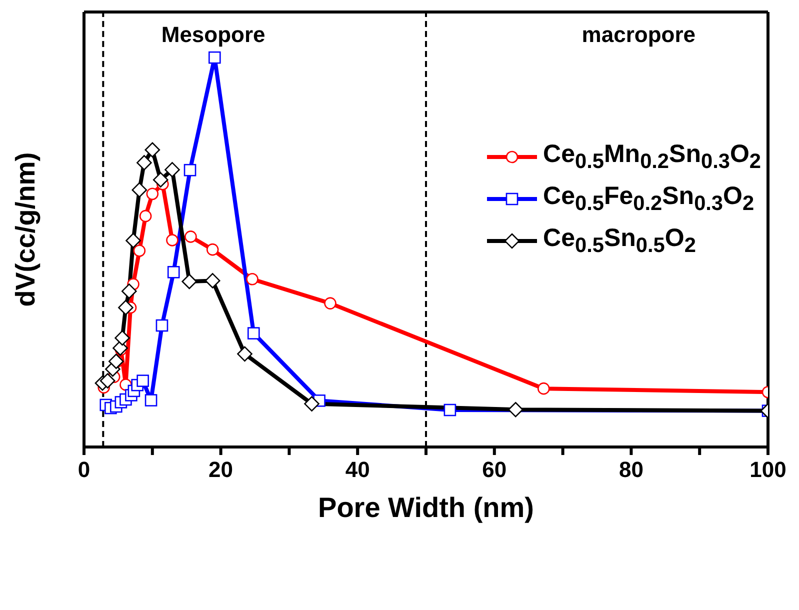  What do you see at coordinates (768, 469) in the screenshot?
I see `x-tick-label: 100` at bounding box center [768, 469].